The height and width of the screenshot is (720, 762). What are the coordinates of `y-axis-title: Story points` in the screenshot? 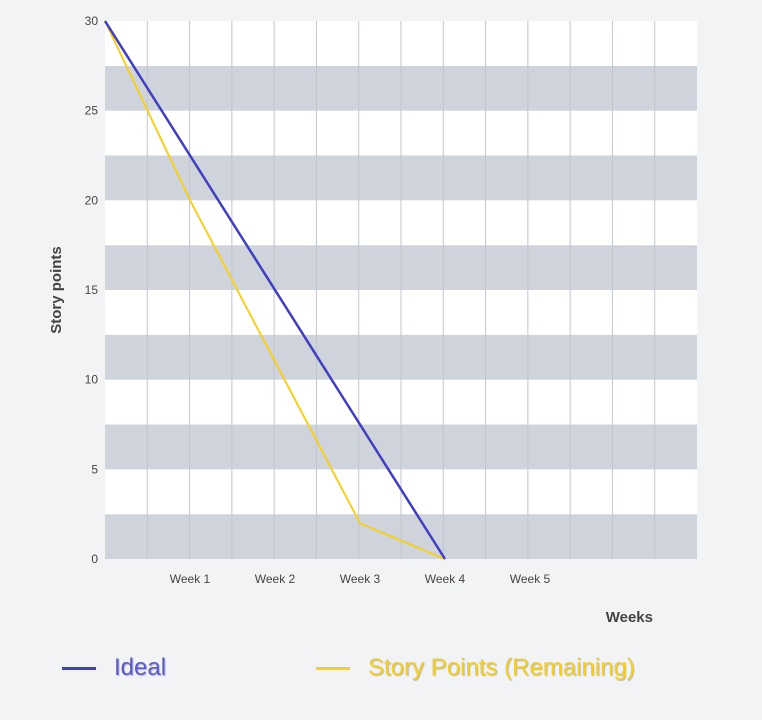 It's located at (56, 290).